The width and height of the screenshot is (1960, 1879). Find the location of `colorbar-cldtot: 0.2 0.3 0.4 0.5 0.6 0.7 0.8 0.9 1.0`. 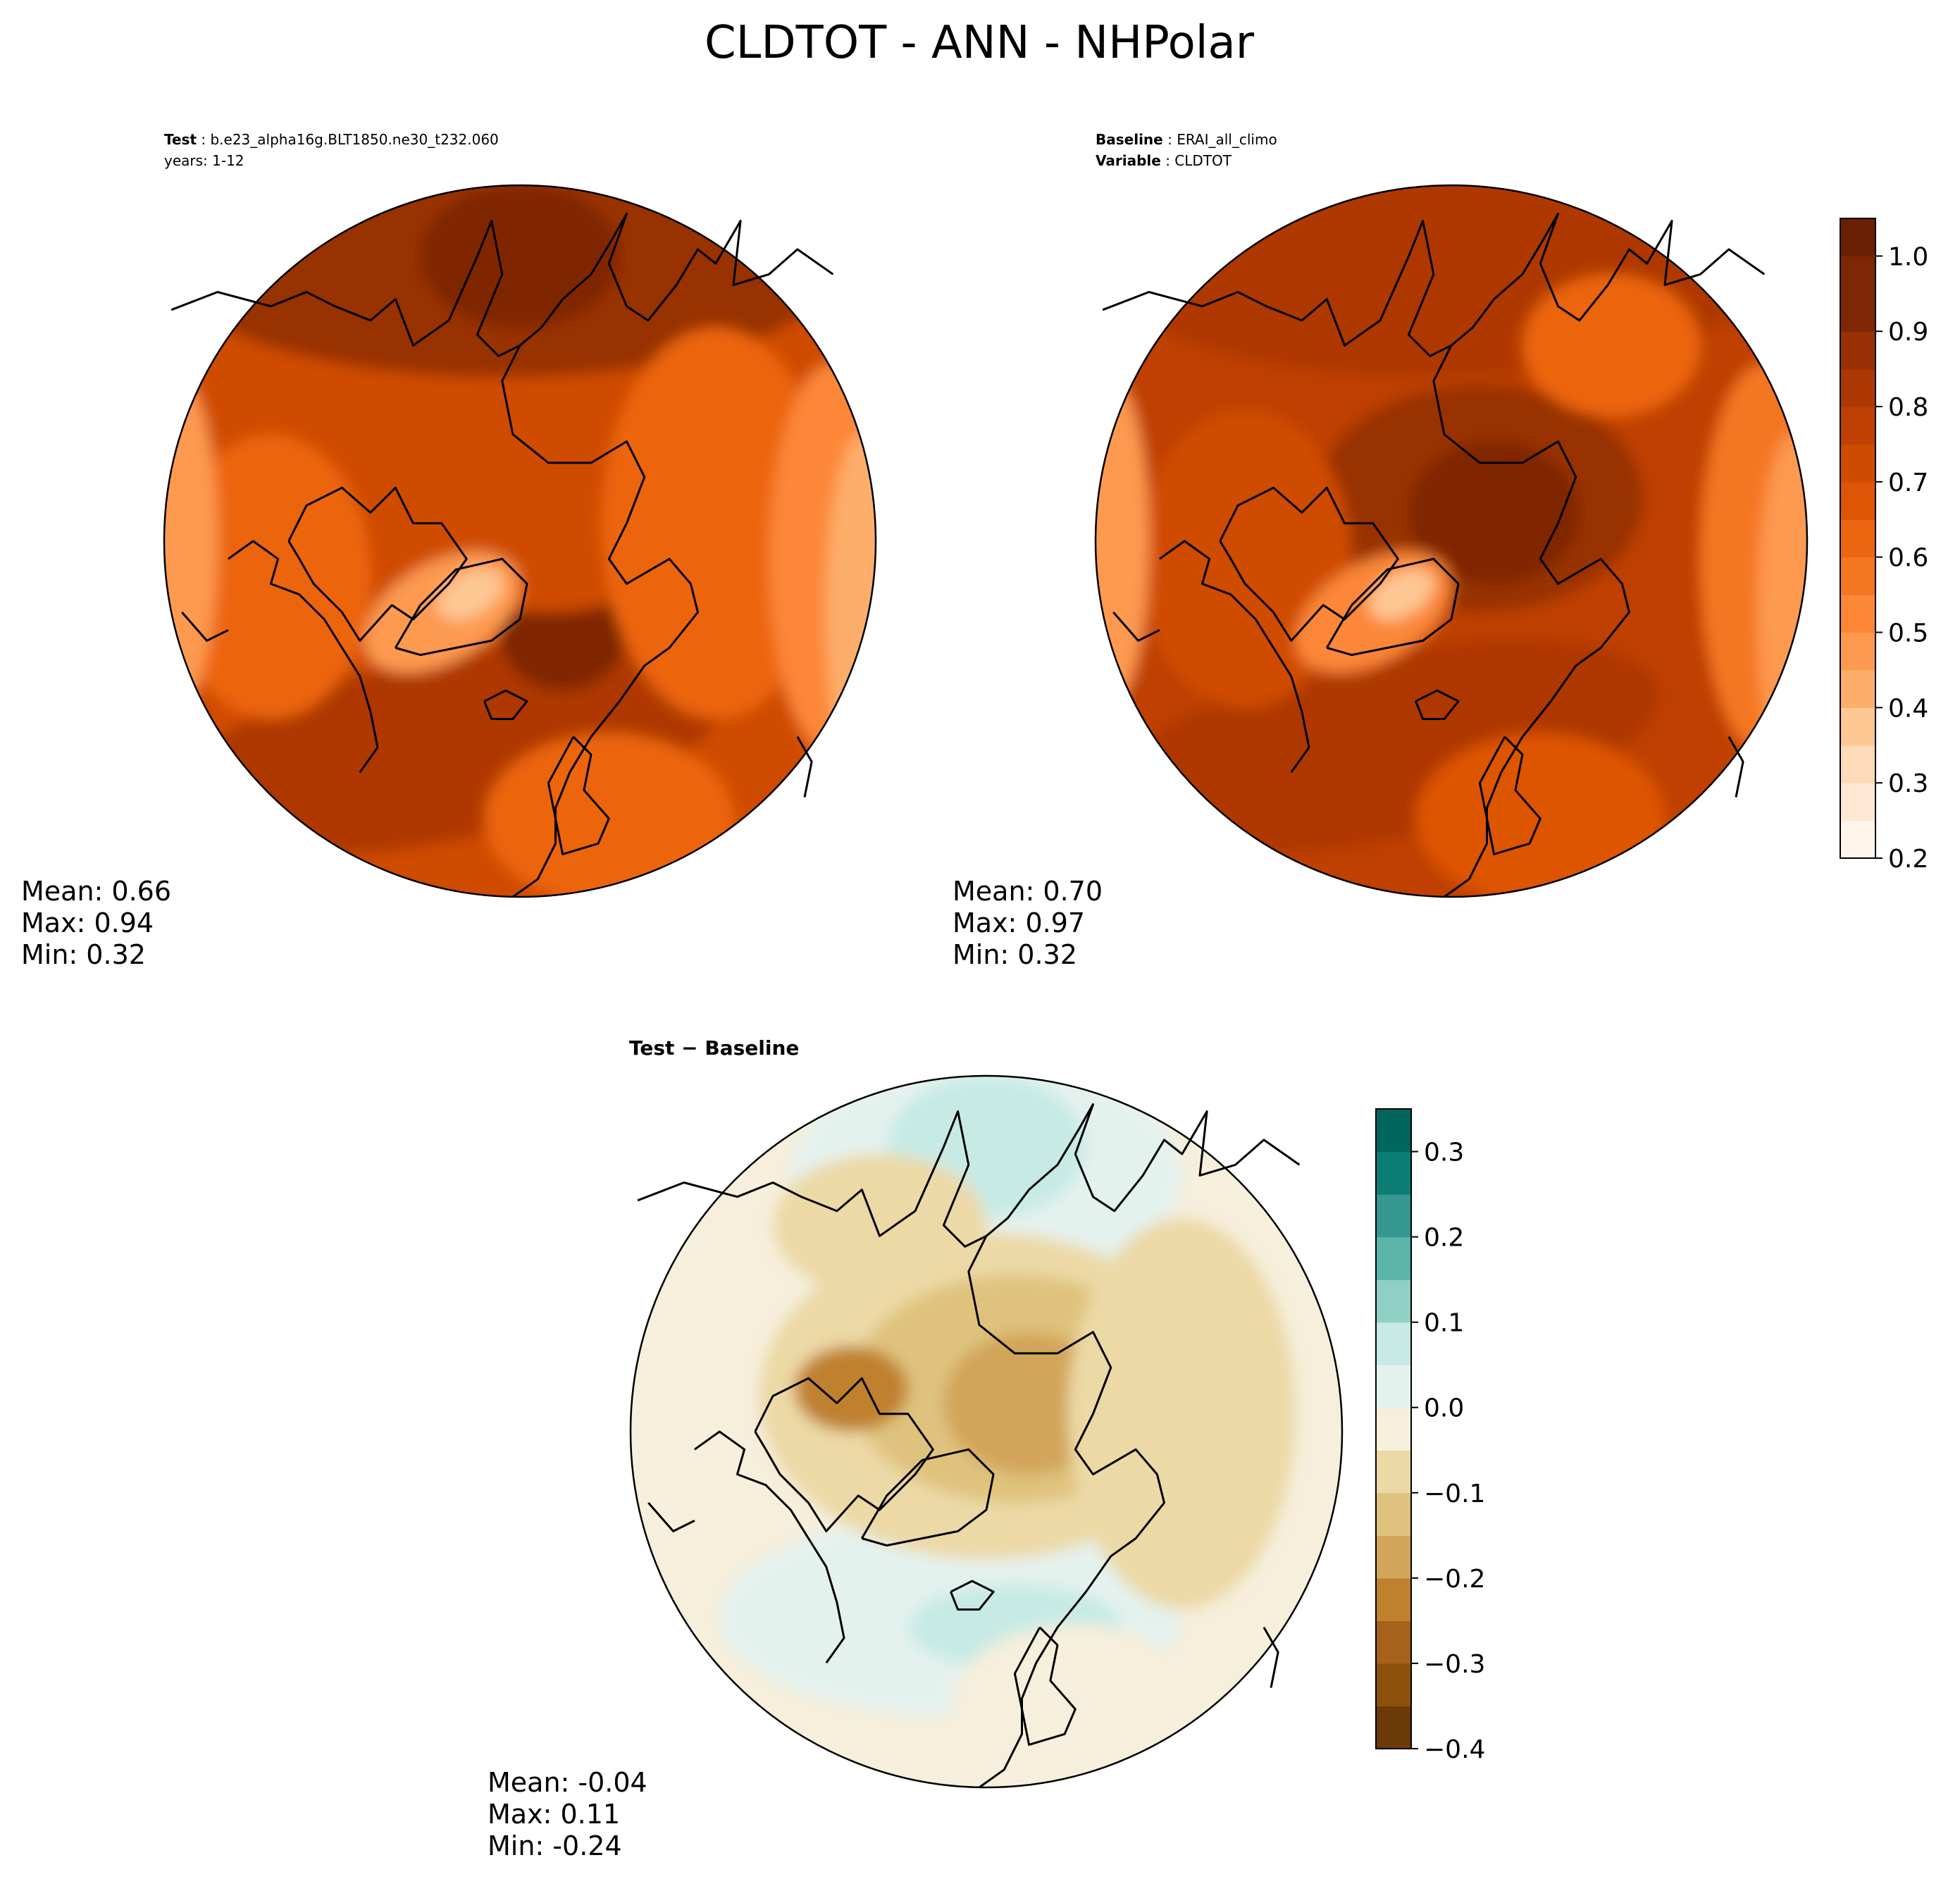

colorbar-cldtot: 0.2 0.3 0.4 0.5 0.6 0.7 0.8 0.9 1.0 is located at coordinates (1884, 546).